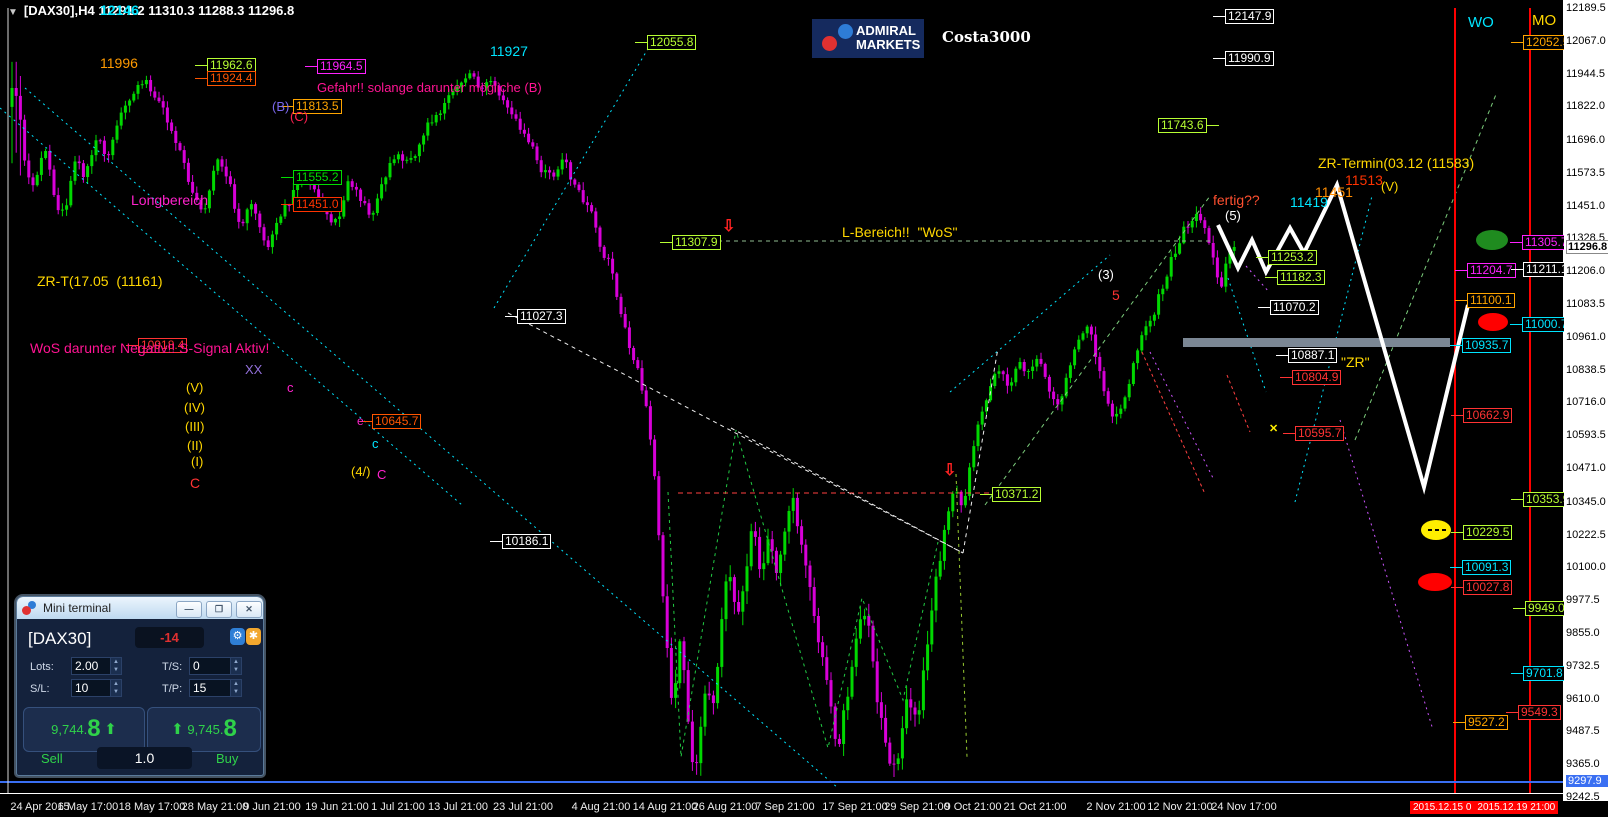 The height and width of the screenshot is (817, 1608). I want to click on price-tick: 11451.0, so click(1585, 206).